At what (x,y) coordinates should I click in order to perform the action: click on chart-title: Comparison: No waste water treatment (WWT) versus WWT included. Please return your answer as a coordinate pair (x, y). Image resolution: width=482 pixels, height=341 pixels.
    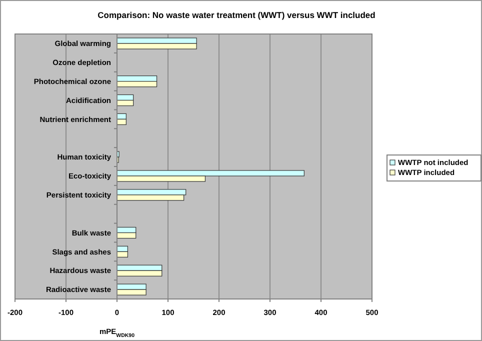
    Looking at the image, I should click on (237, 15).